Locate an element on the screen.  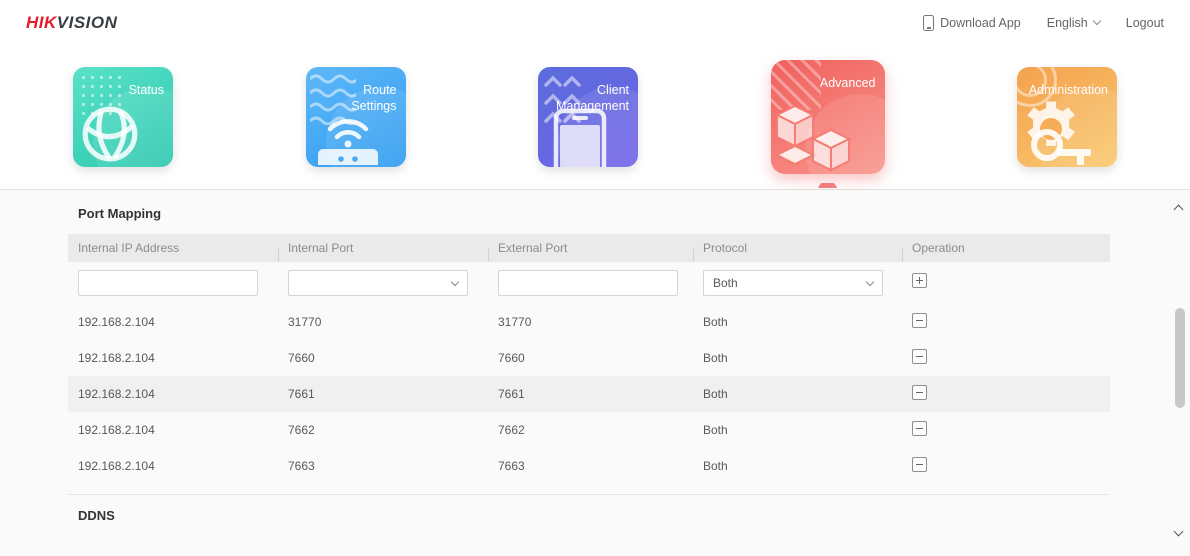
tile-label: Client Management is located at coordinates (592, 98).